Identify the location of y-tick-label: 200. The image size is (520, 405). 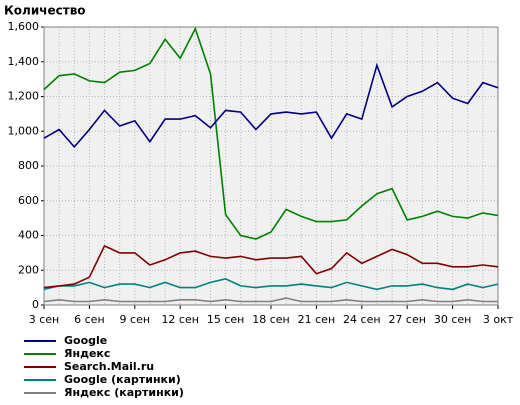
(28, 269).